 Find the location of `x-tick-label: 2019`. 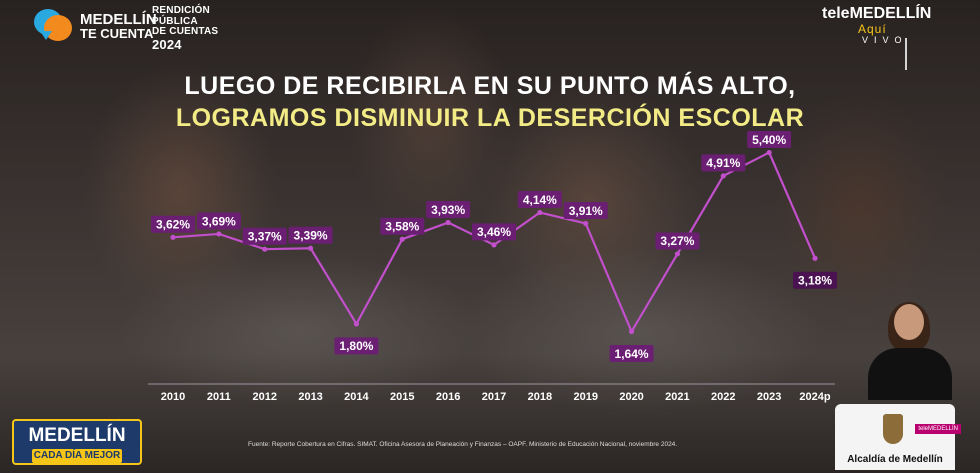

x-tick-label: 2019 is located at coordinates (585, 397).